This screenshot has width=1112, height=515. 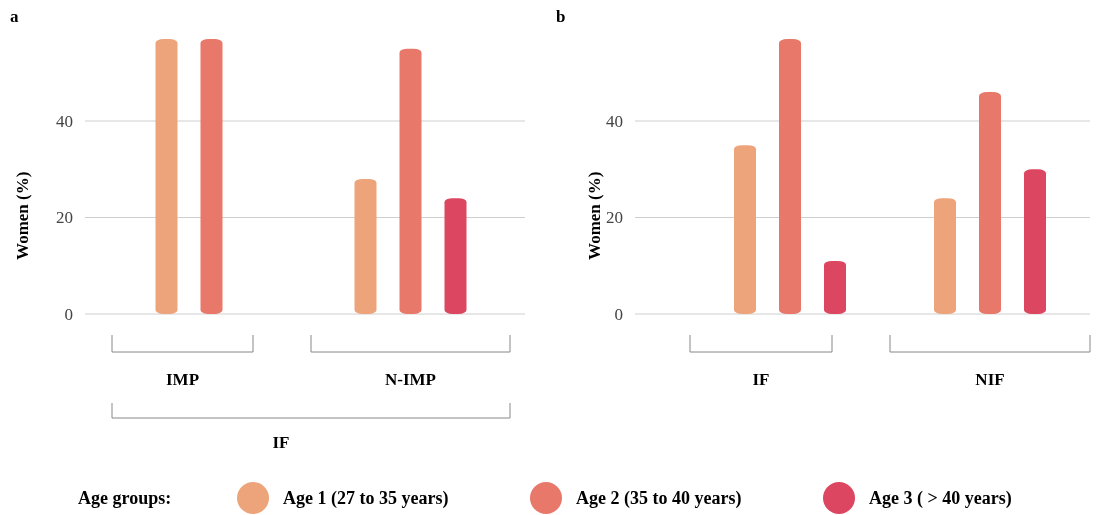 I want to click on chart-title: a, so click(x=14, y=16).